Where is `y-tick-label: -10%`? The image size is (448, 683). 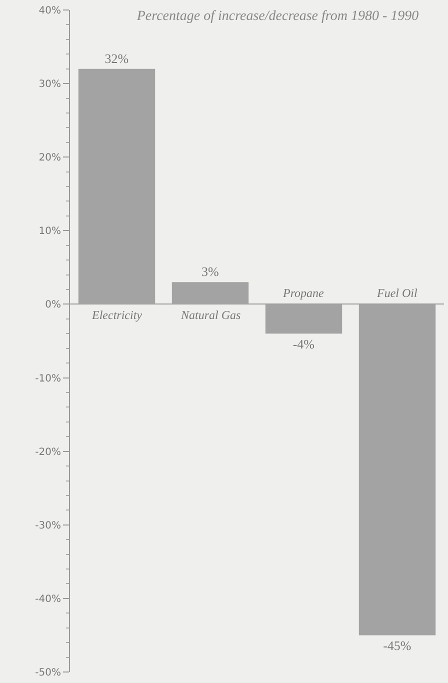 y-tick-label: -10% is located at coordinates (48, 378).